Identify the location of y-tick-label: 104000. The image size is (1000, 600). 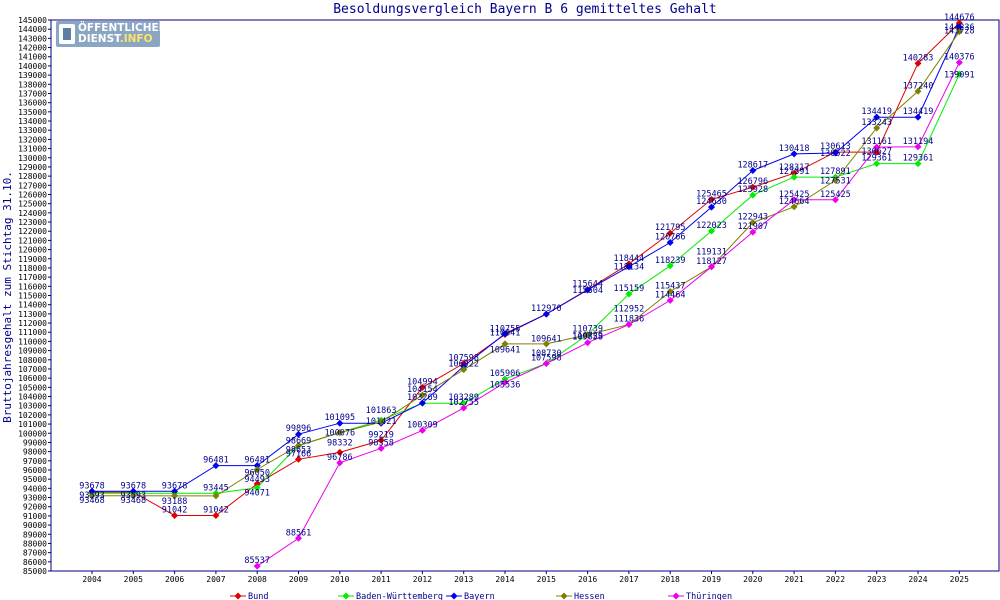
(32, 397).